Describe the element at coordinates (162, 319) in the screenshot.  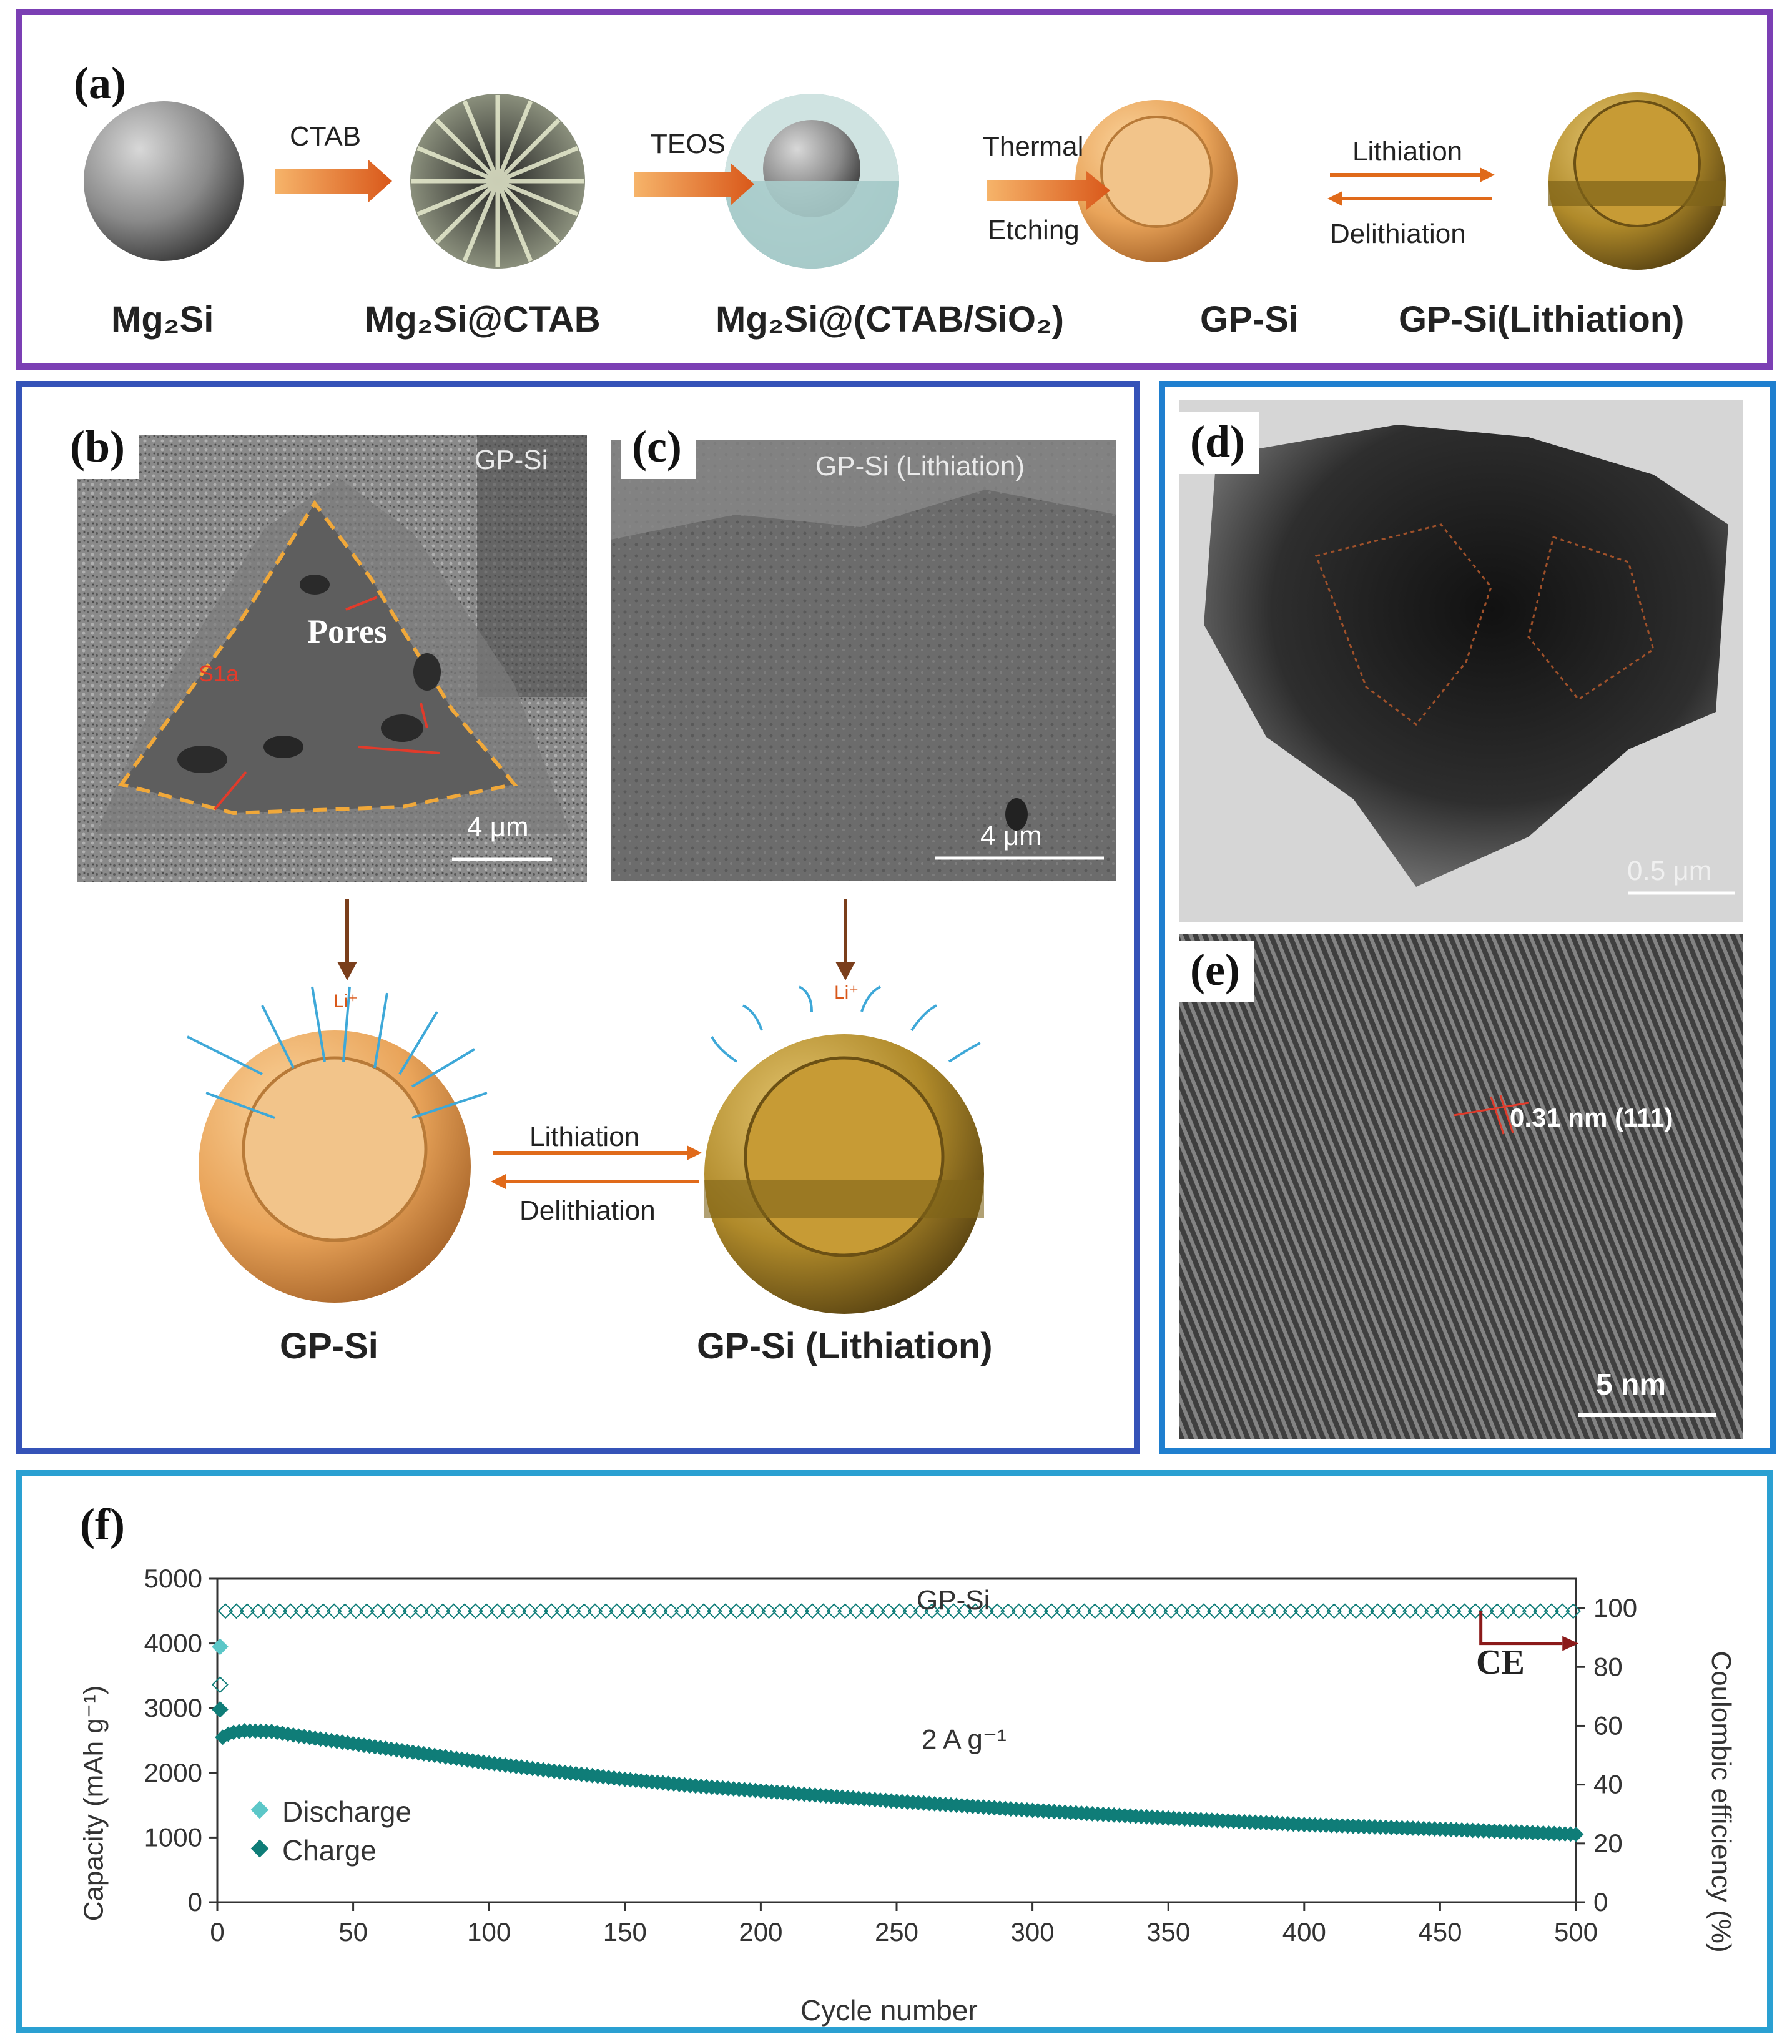
I see `caption-mg2si: Mg₂Si` at that location.